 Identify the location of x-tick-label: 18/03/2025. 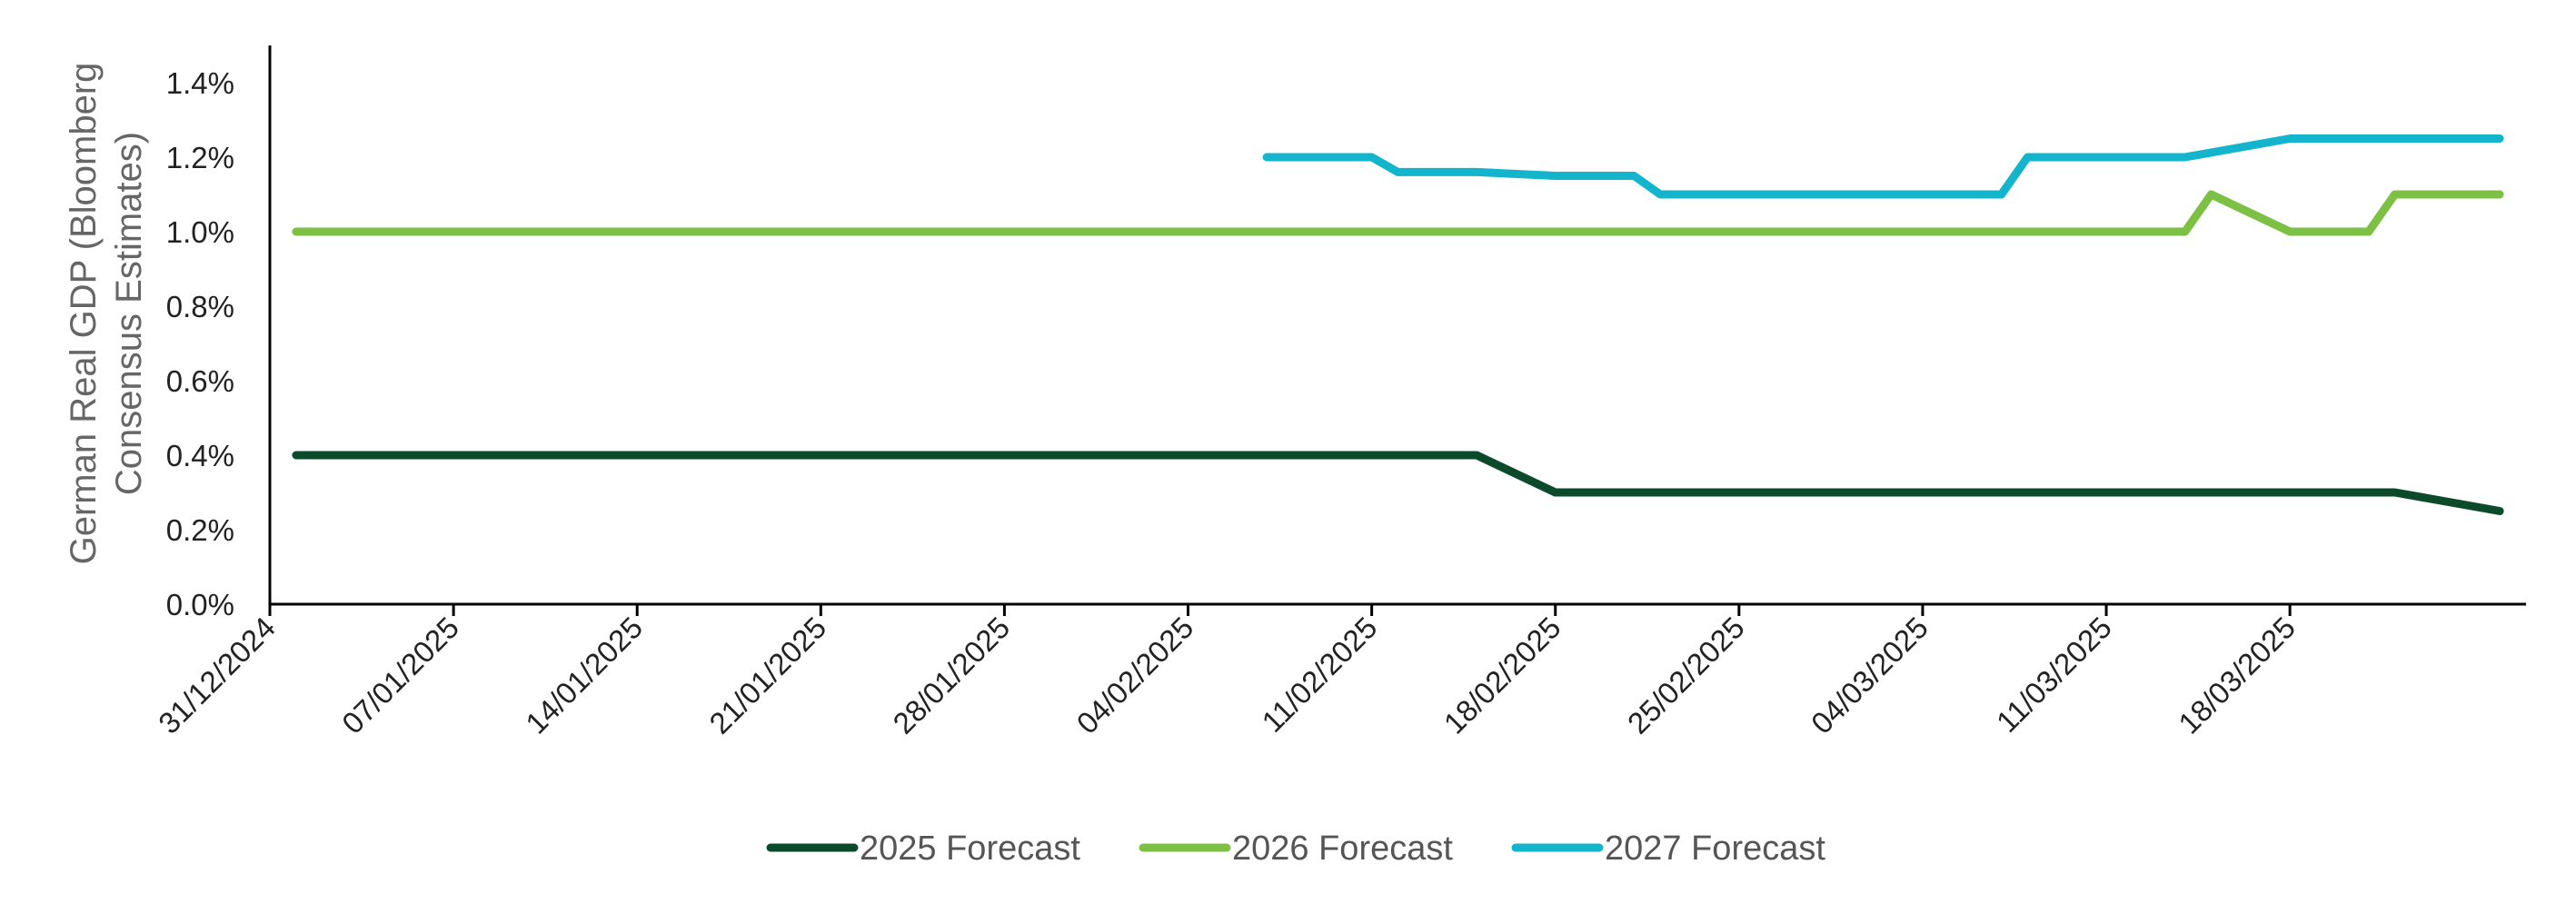
(2237, 676).